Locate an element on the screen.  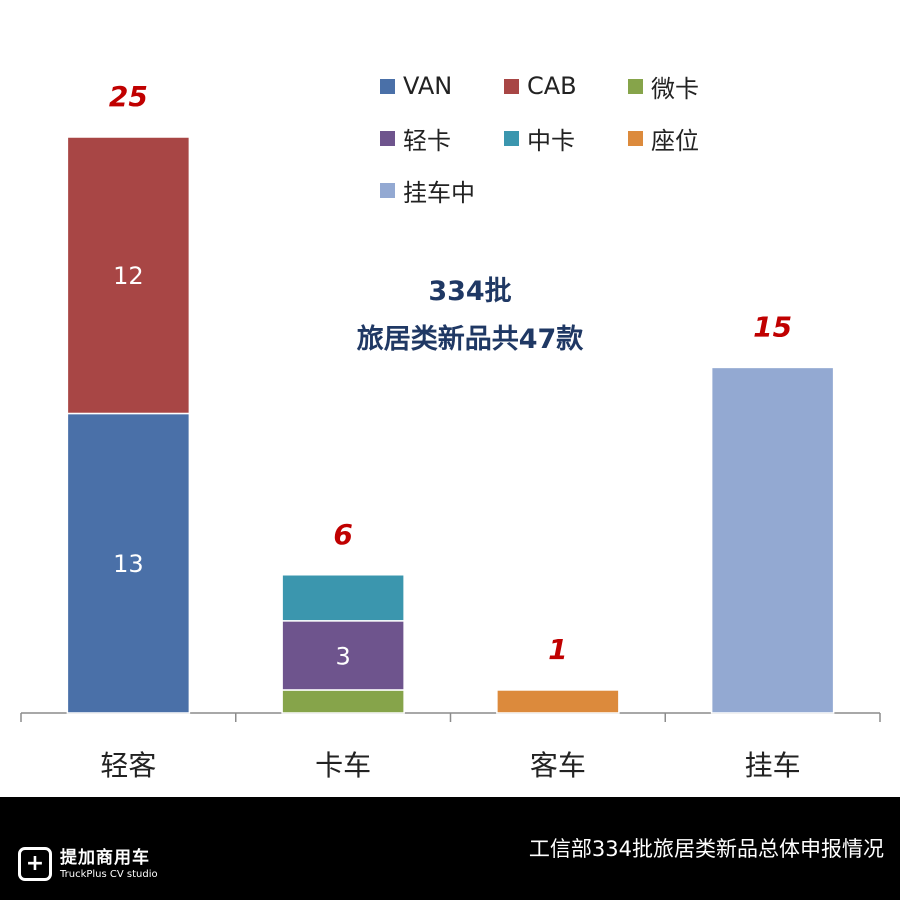
bar-total-label: 25 is located at coordinates (128, 96).